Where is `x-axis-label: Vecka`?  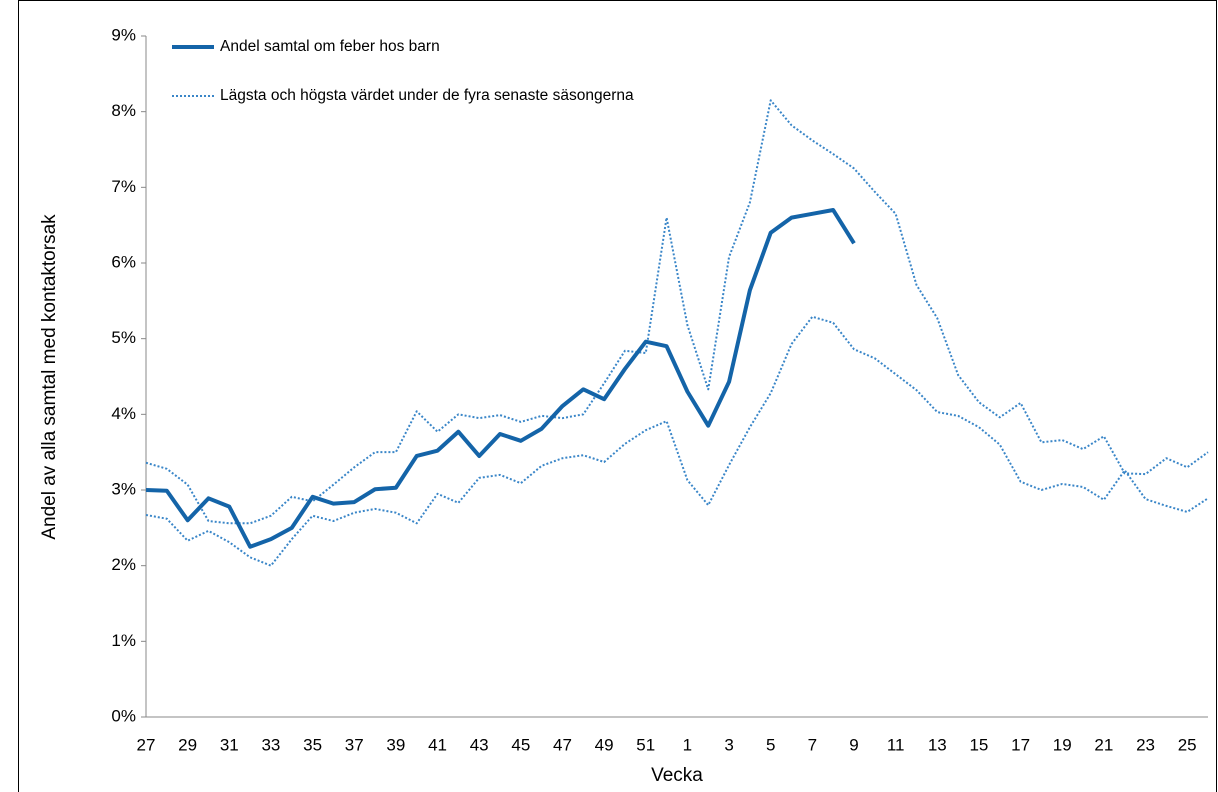
x-axis-label: Vecka is located at coordinates (677, 775).